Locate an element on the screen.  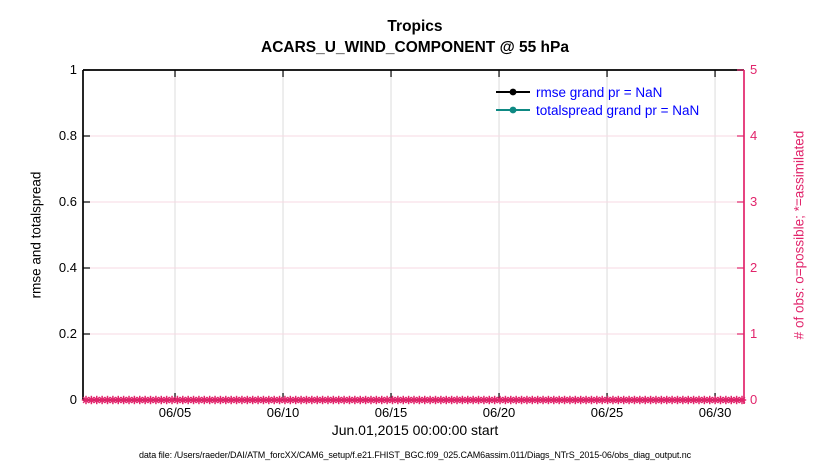
legend-label-rmse: rmse grand pr = NaN is located at coordinates (599, 92).